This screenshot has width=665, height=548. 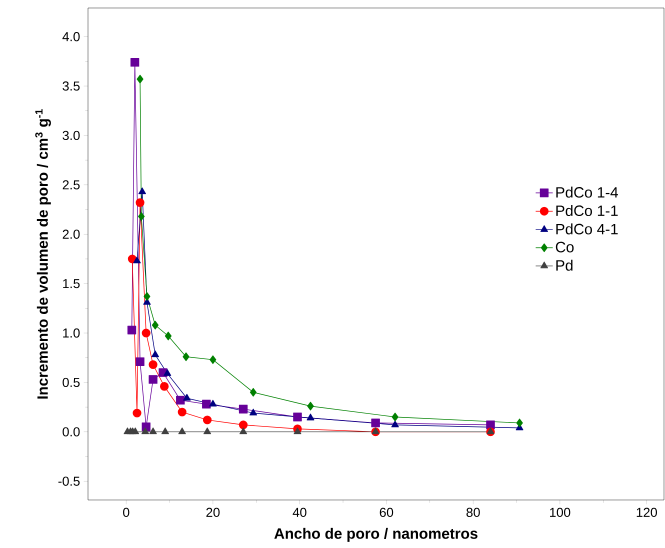 I want to click on x-tick-label: 120, so click(x=646, y=512).